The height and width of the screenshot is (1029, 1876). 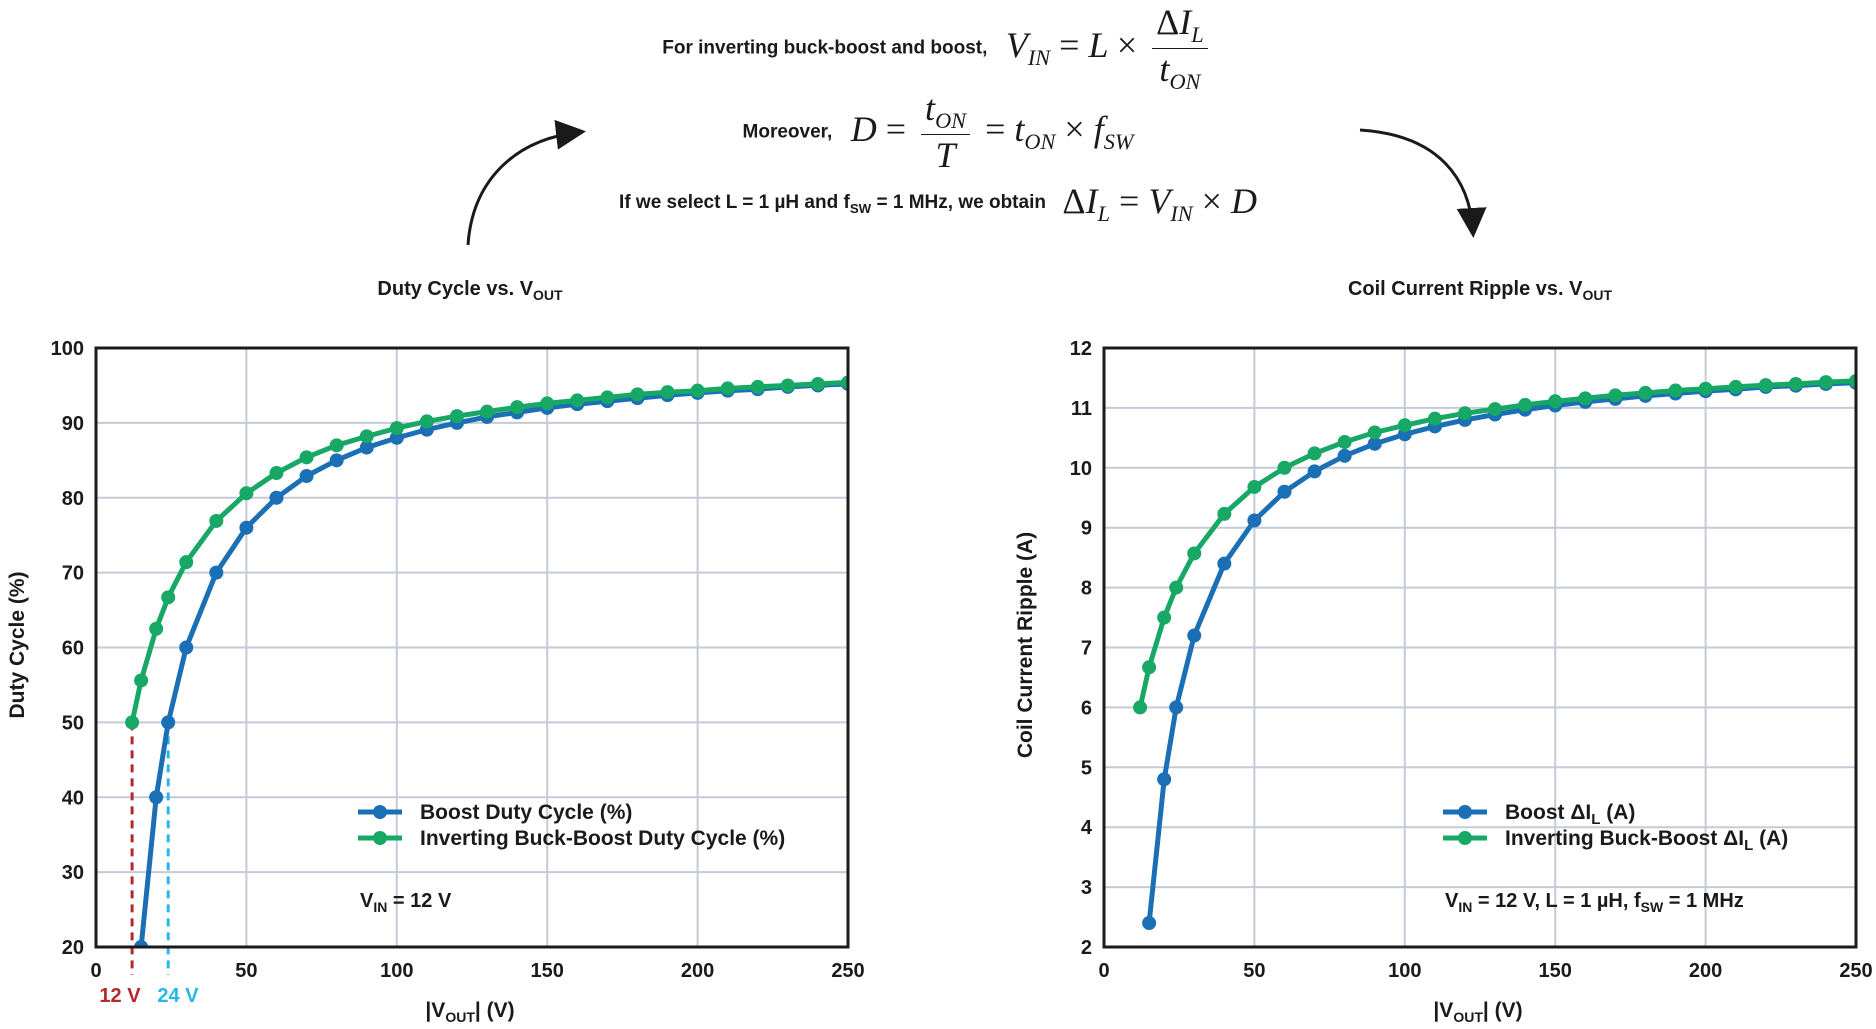 What do you see at coordinates (825, 48) in the screenshot?
I see `equation-label-1: For inverting buck-boost and boost,` at bounding box center [825, 48].